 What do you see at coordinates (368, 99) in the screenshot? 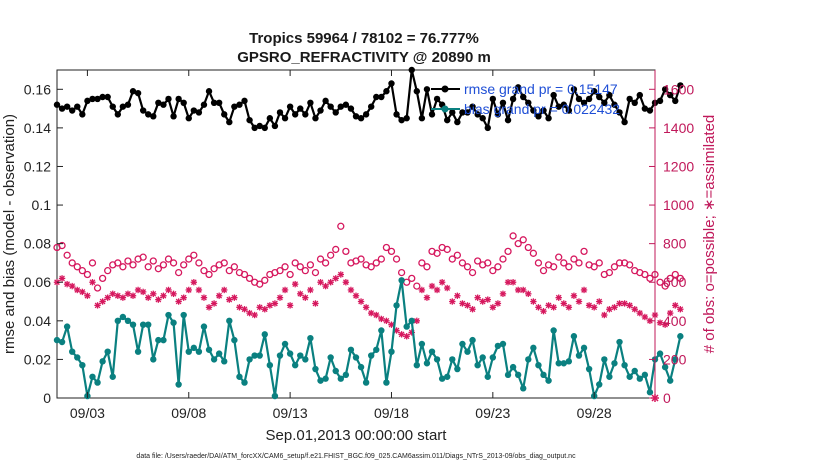
I see `rmse-series-group` at bounding box center [368, 99].